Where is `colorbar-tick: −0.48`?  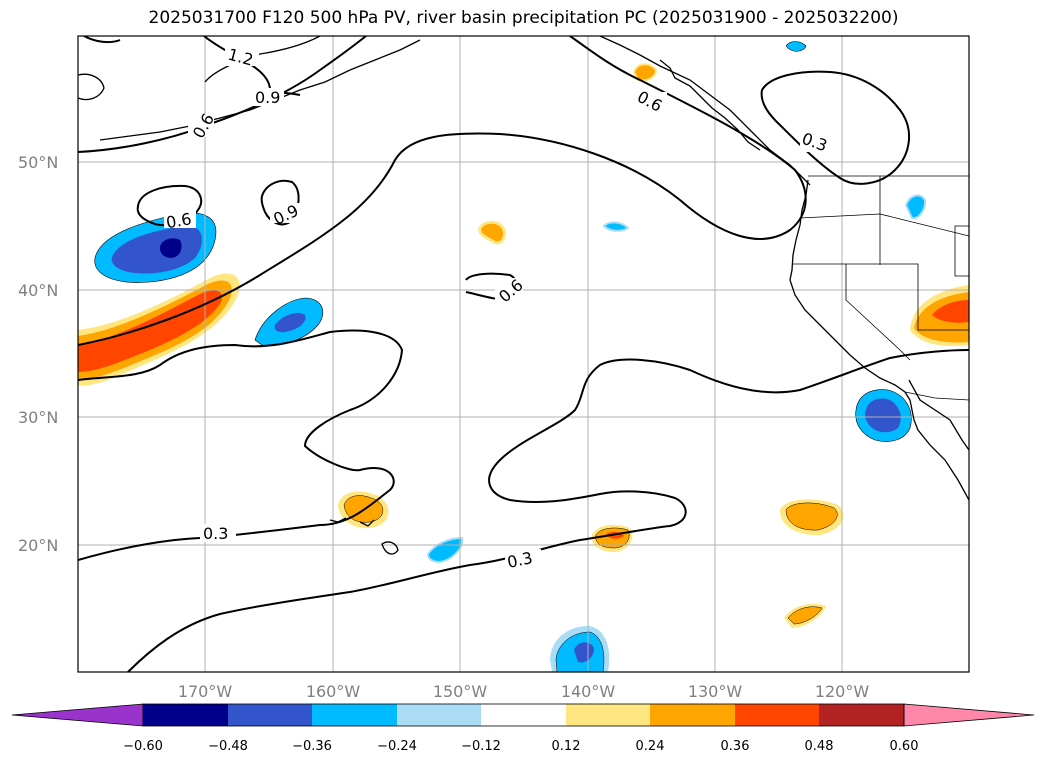 colorbar-tick: −0.48 is located at coordinates (228, 746).